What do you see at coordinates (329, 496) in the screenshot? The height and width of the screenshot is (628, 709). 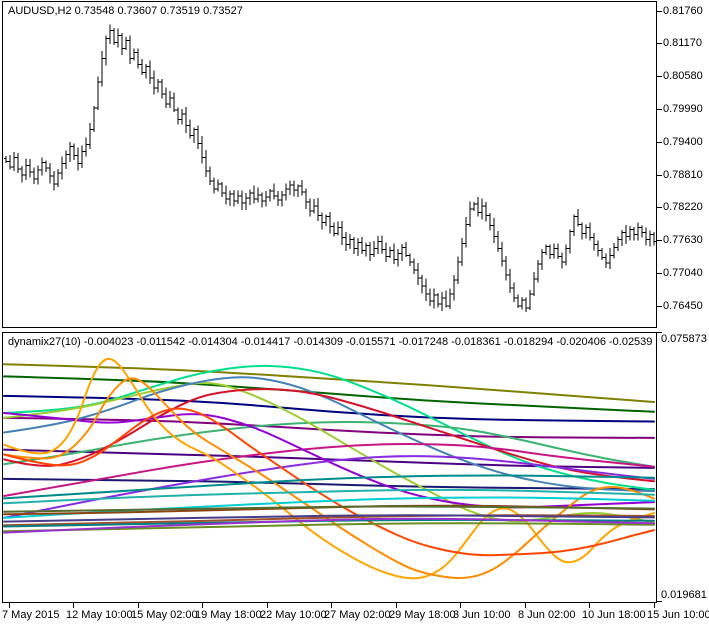 I see `buf-lightseagreen` at bounding box center [329, 496].